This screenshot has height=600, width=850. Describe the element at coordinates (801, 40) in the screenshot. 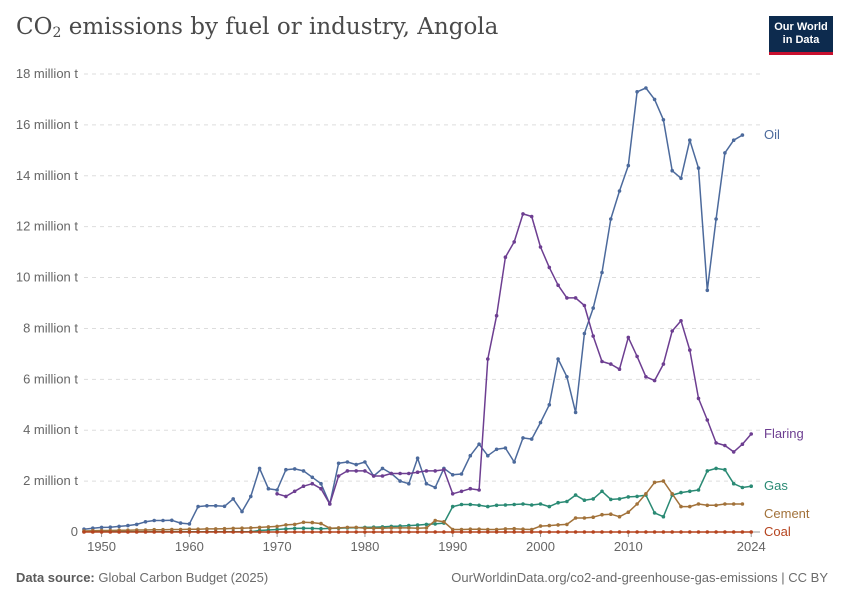

I see `logo-line-2: in Data` at that location.